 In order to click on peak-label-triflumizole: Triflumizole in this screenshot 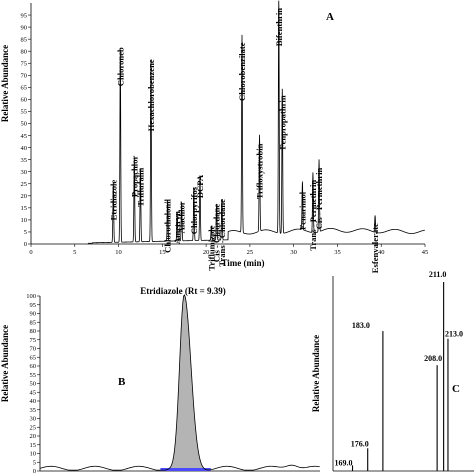, I will do `click(211, 247)`.